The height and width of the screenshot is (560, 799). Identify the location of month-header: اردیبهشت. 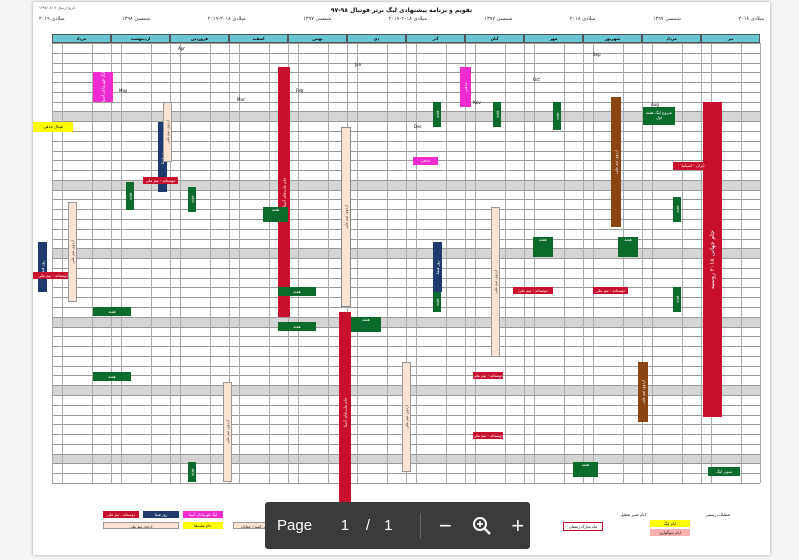
(140, 38).